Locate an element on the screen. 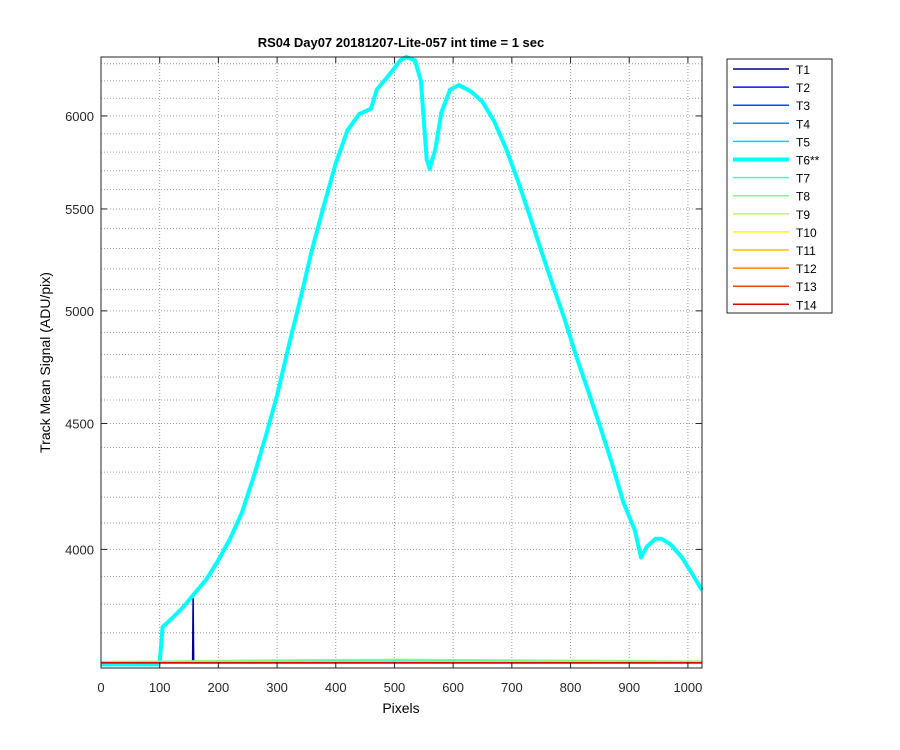 The image size is (900, 750). x-tick-label: 400 is located at coordinates (336, 687).